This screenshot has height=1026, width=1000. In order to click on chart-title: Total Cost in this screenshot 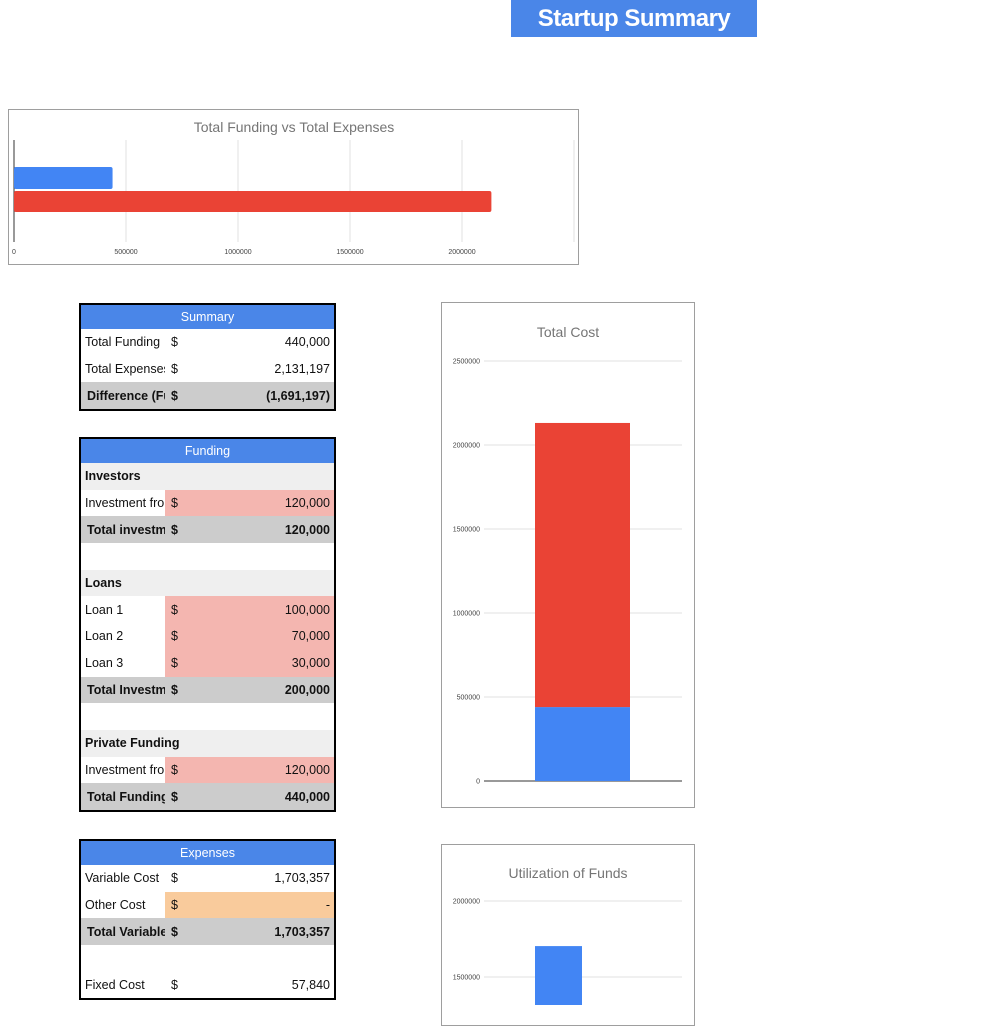, I will do `click(568, 332)`.